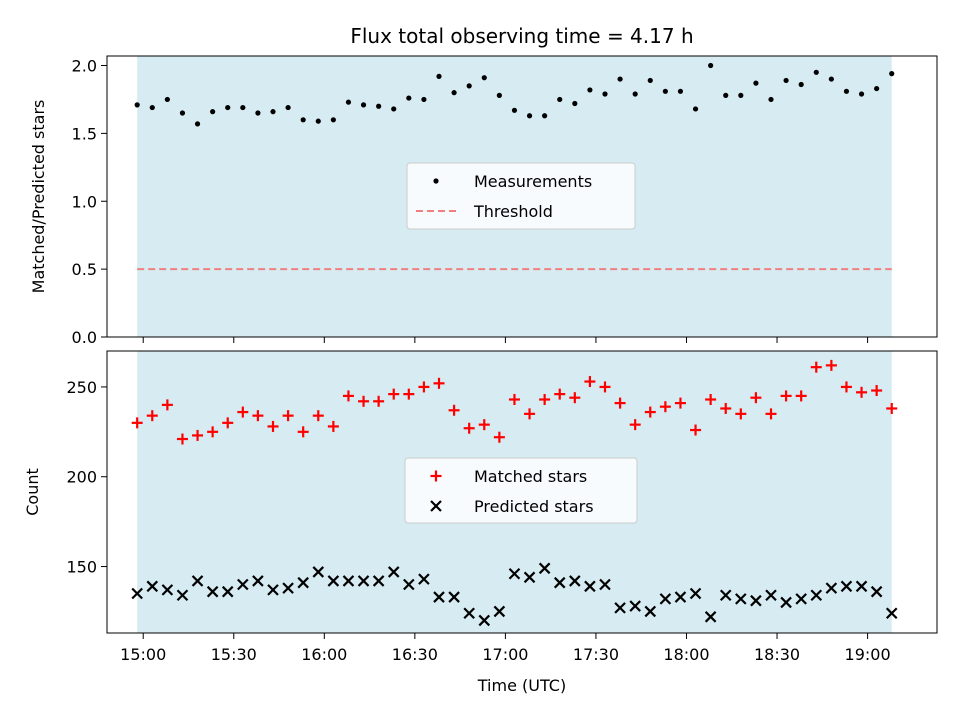 The height and width of the screenshot is (720, 960). I want to click on x-tick-label: 17:00, so click(505, 654).